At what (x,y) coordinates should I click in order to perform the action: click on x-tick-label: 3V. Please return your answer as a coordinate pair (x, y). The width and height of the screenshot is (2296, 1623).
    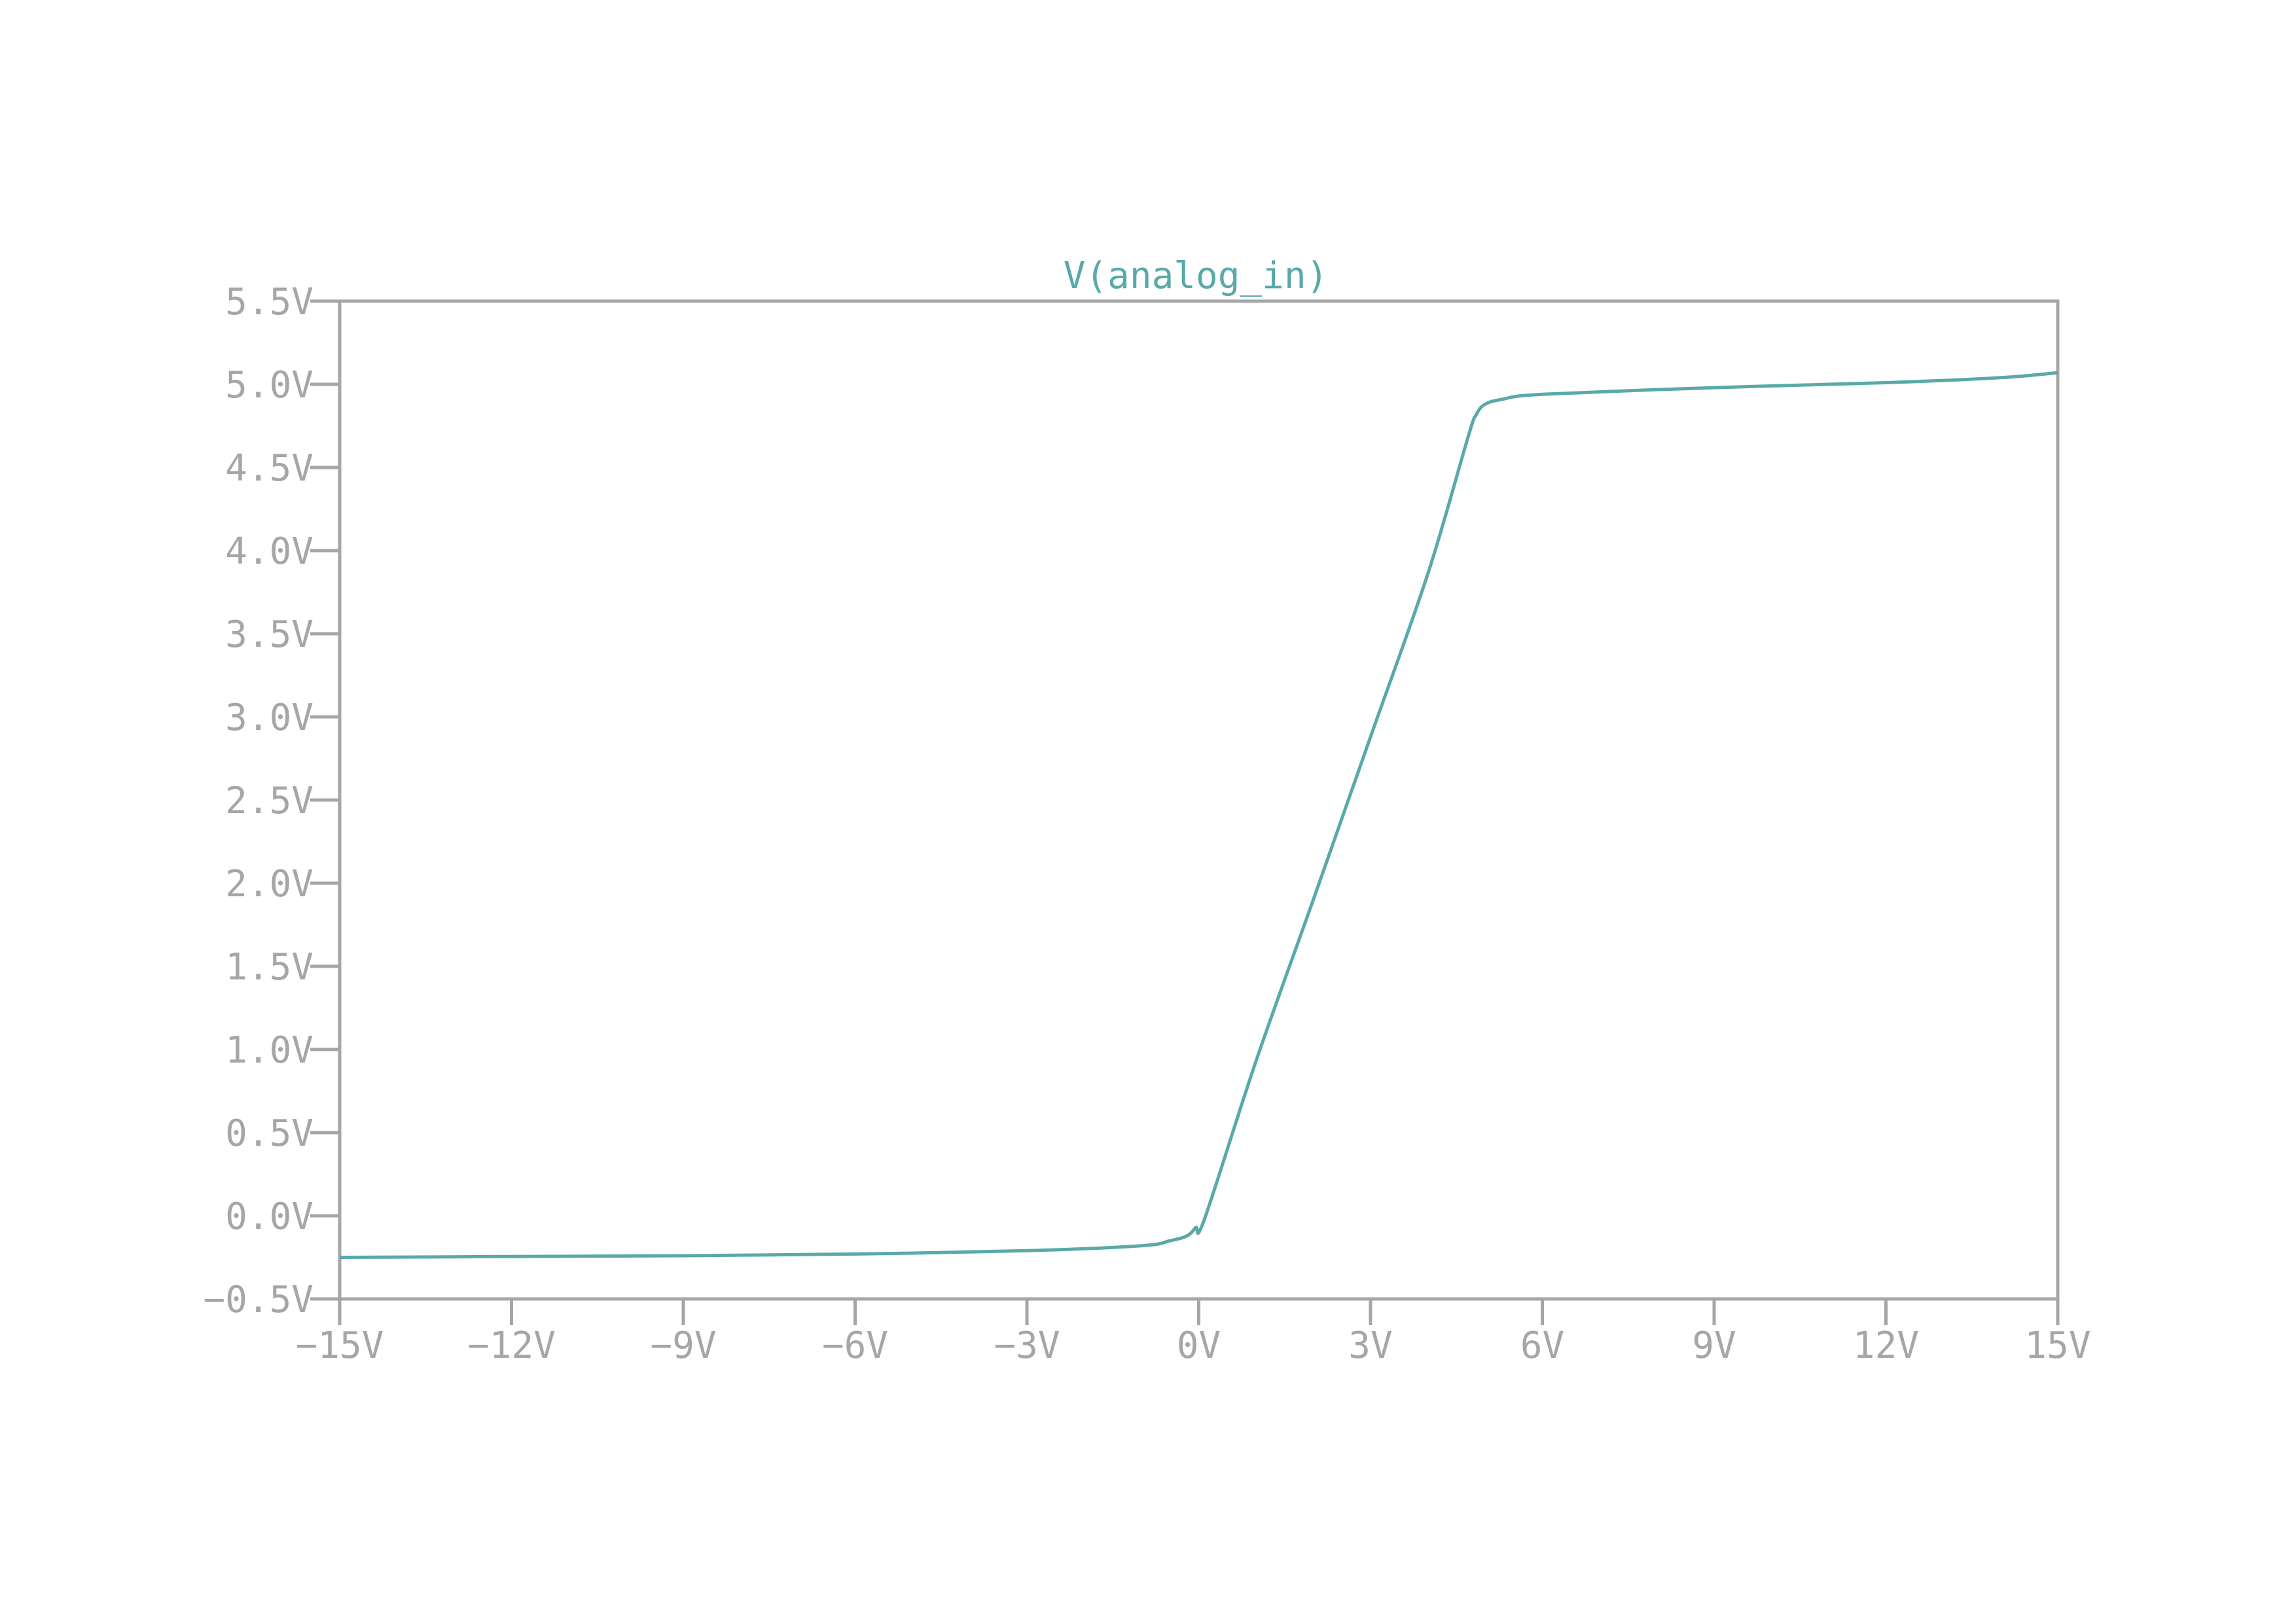
    Looking at the image, I should click on (1370, 1345).